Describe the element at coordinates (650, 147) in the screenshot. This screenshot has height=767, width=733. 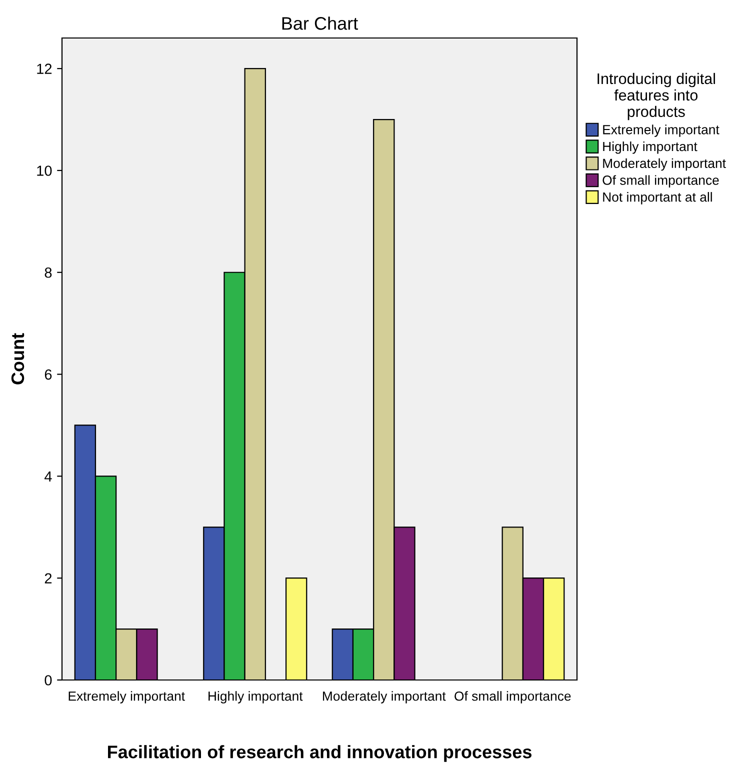
I see `legend-label: Highly important` at that location.